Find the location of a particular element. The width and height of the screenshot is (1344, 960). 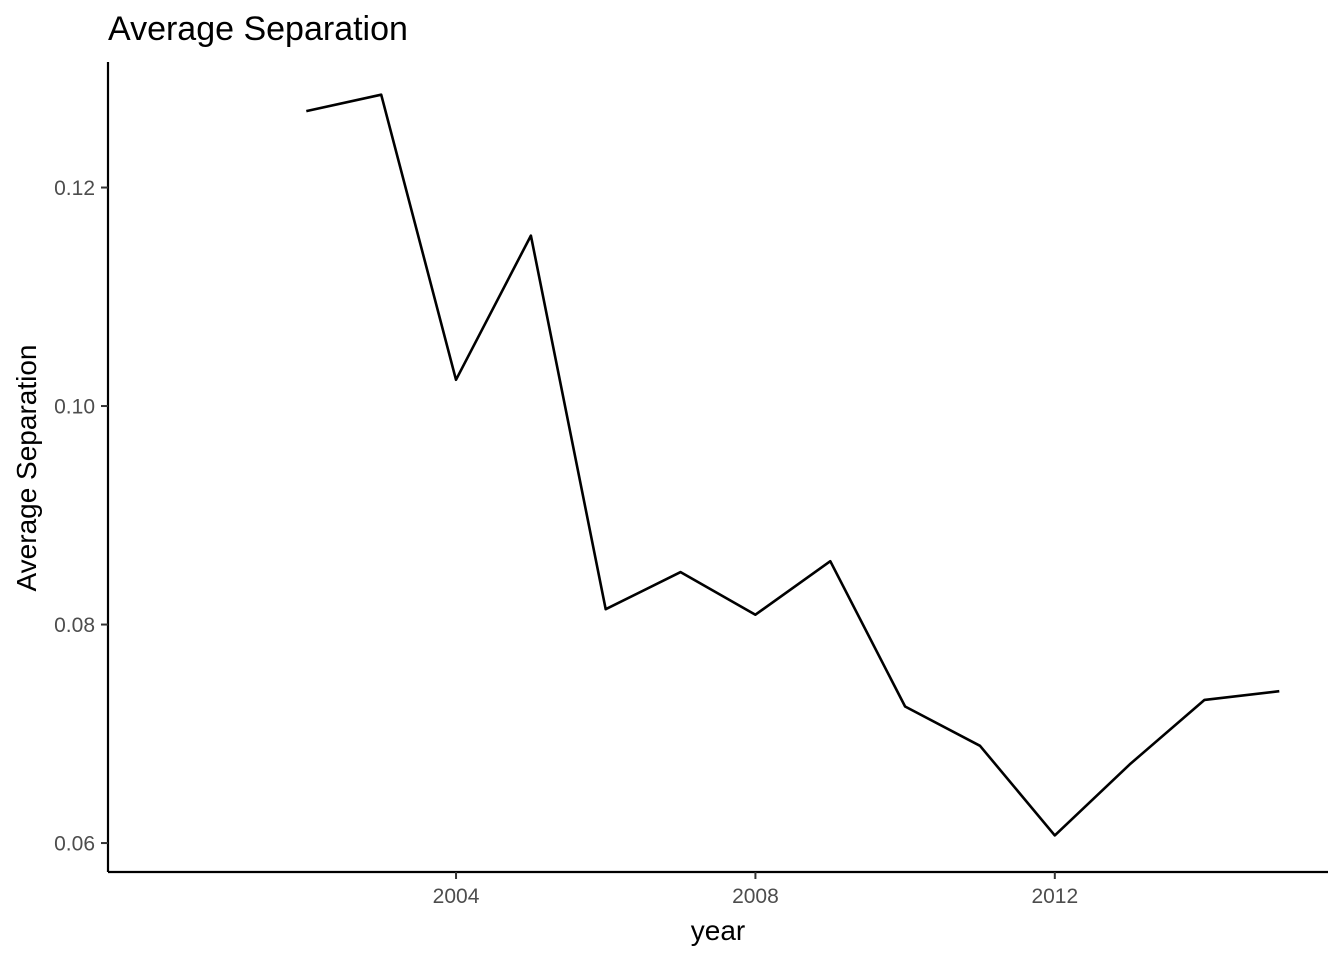

y-tick-label: 0.08 is located at coordinates (74, 625).